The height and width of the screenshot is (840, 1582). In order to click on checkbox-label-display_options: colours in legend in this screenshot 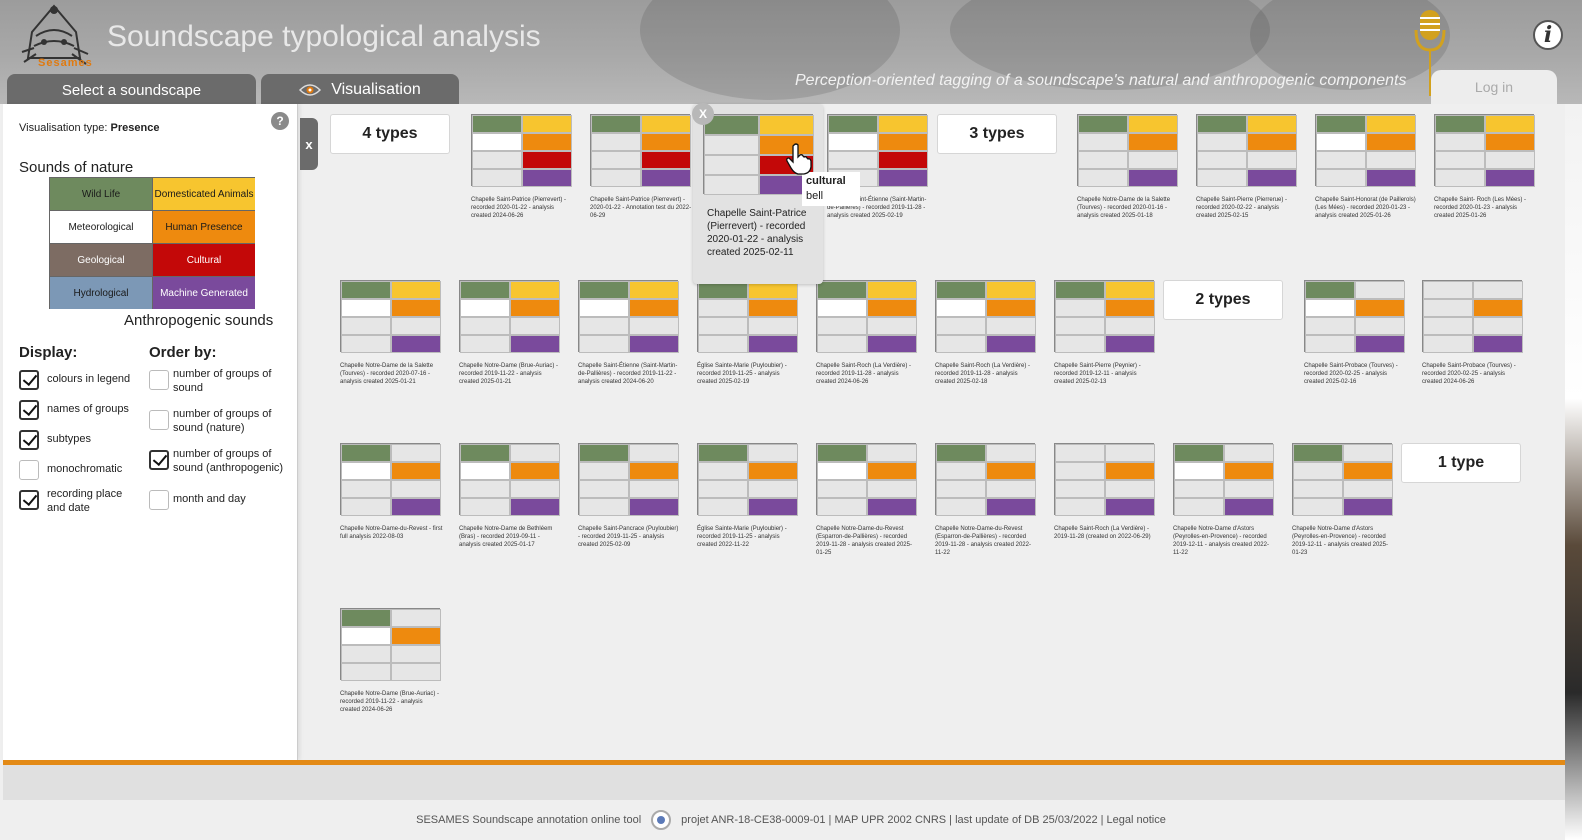, I will do `click(89, 379)`.